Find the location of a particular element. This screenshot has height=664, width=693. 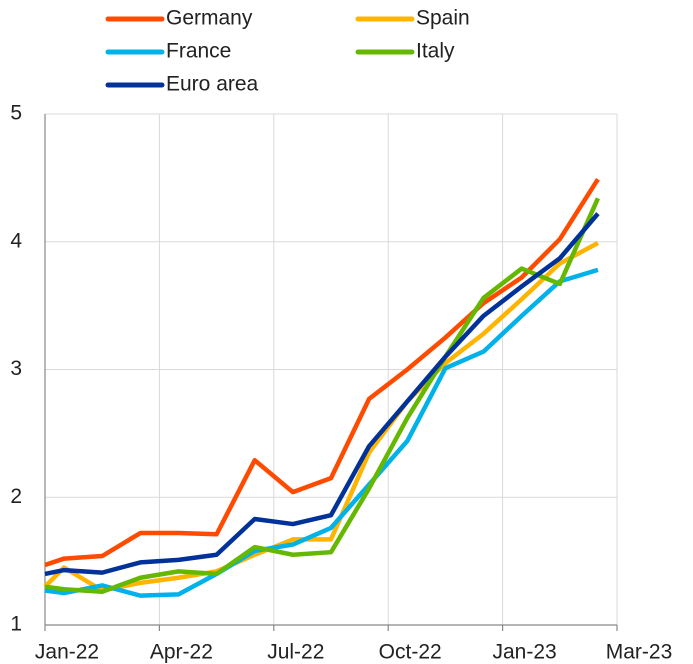

x-tick-label: Mar-23 is located at coordinates (639, 652).